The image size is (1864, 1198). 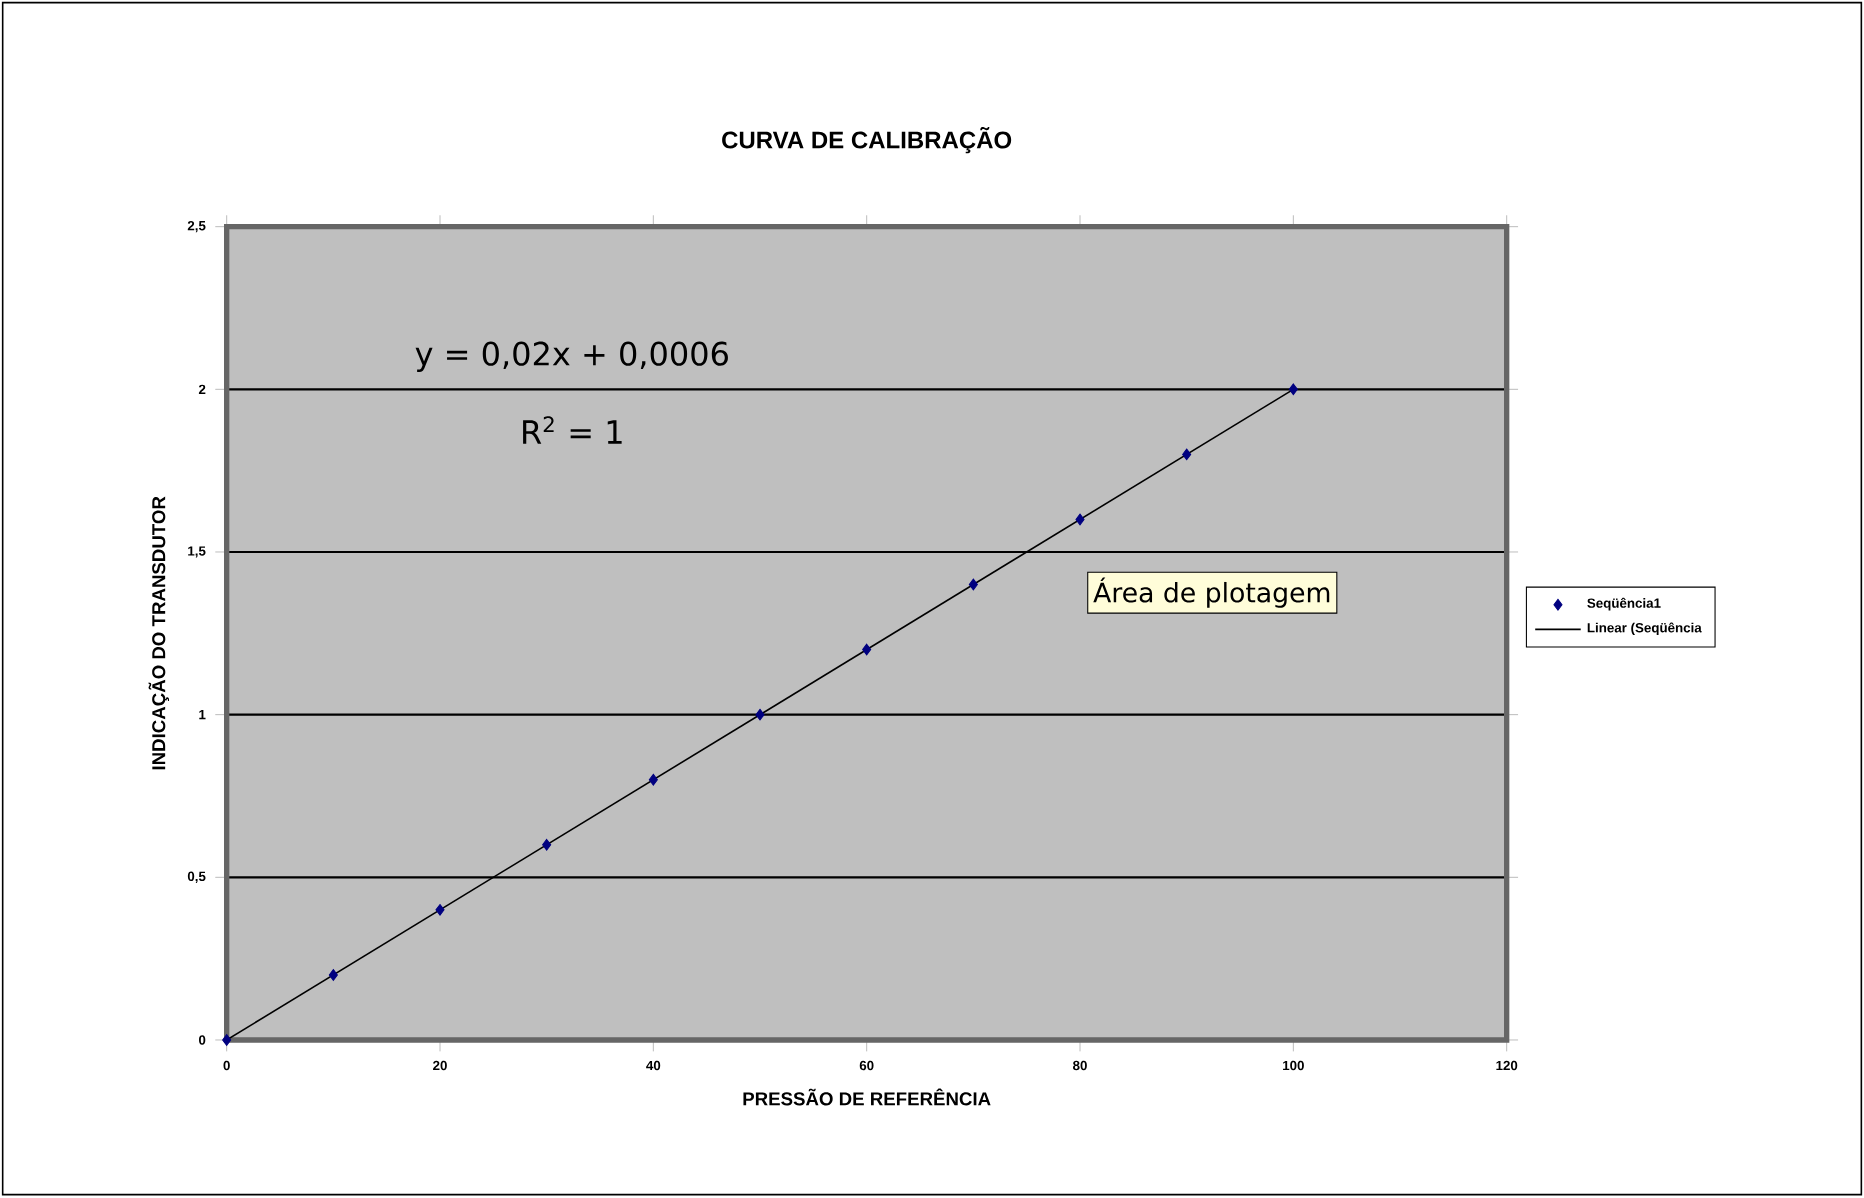 I want to click on annotation: R$^{2}$ = 1, so click(x=572, y=430).